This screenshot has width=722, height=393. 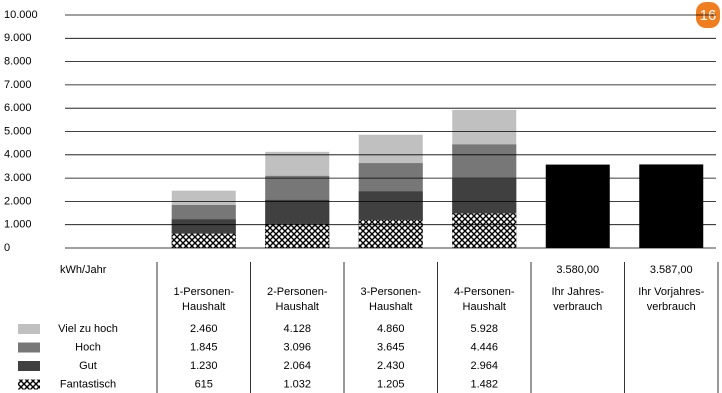 I want to click on category-label: 3-Personen- Haushalt, so click(x=391, y=299).